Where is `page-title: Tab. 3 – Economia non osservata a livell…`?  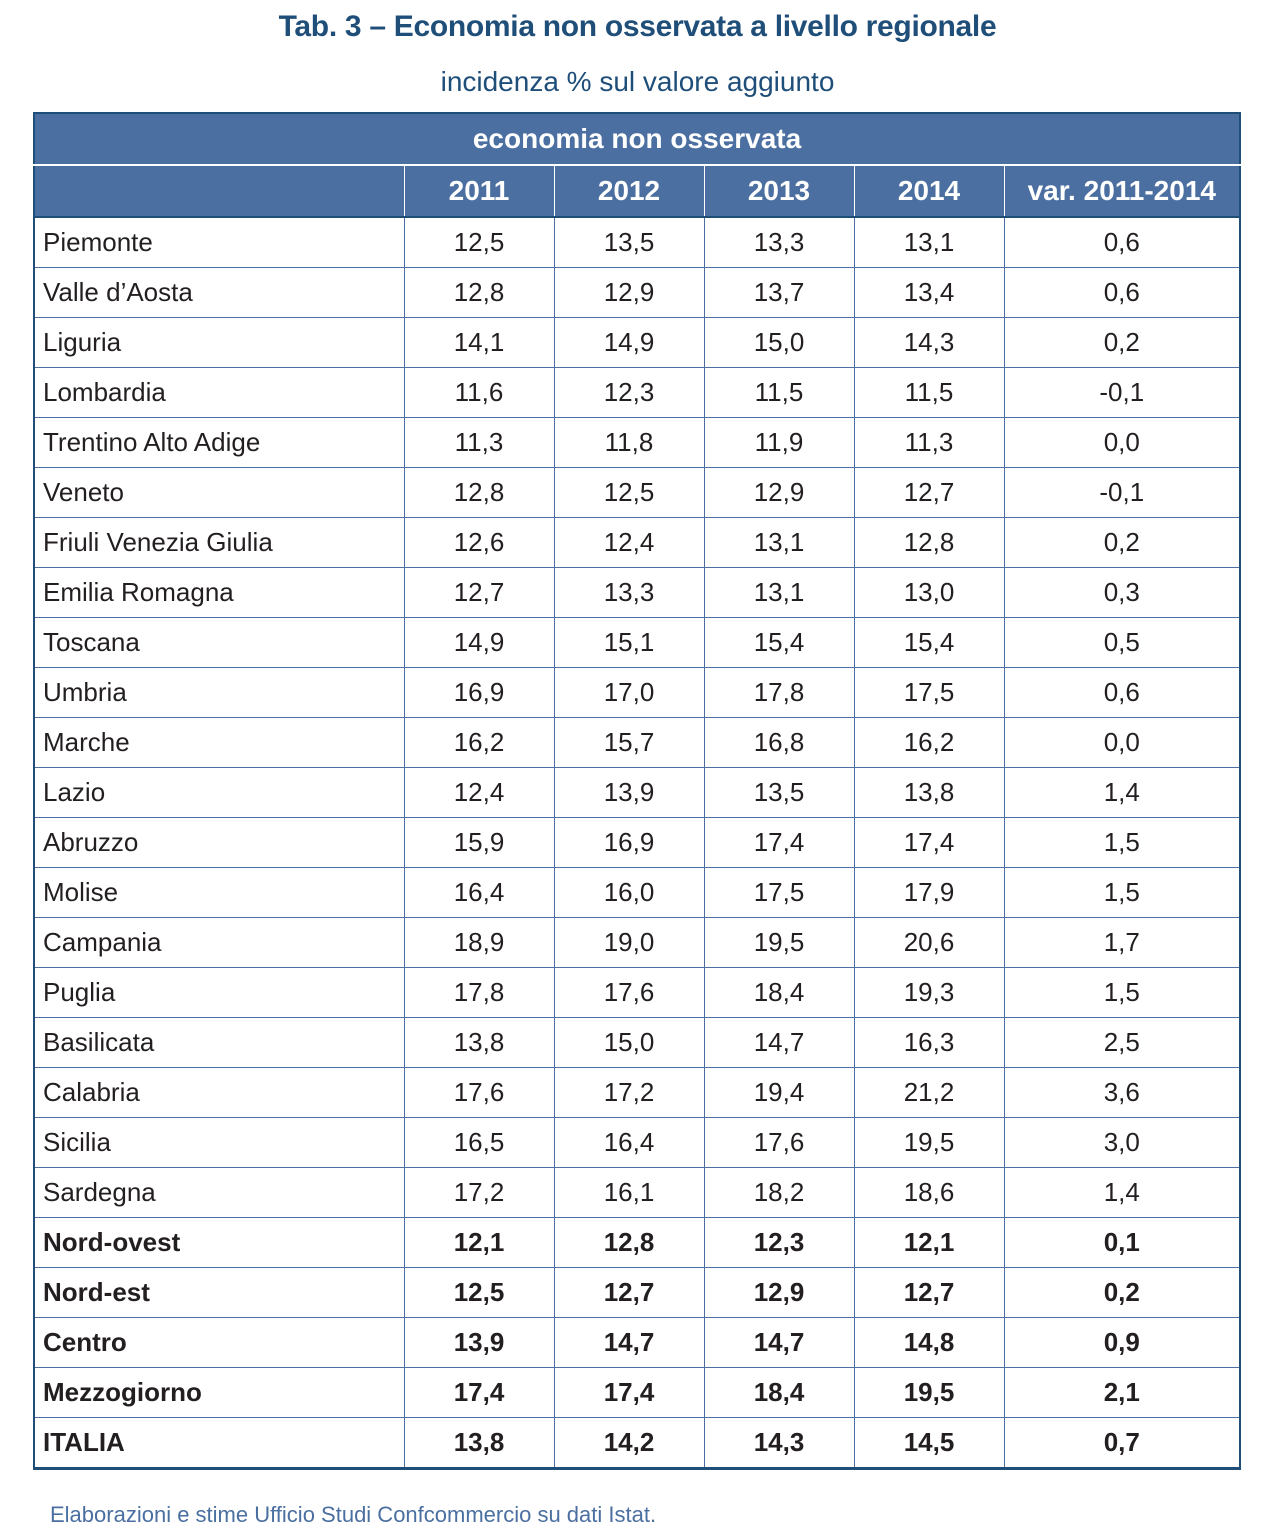 page-title: Tab. 3 – Economia non osservata a livell… is located at coordinates (637, 26).